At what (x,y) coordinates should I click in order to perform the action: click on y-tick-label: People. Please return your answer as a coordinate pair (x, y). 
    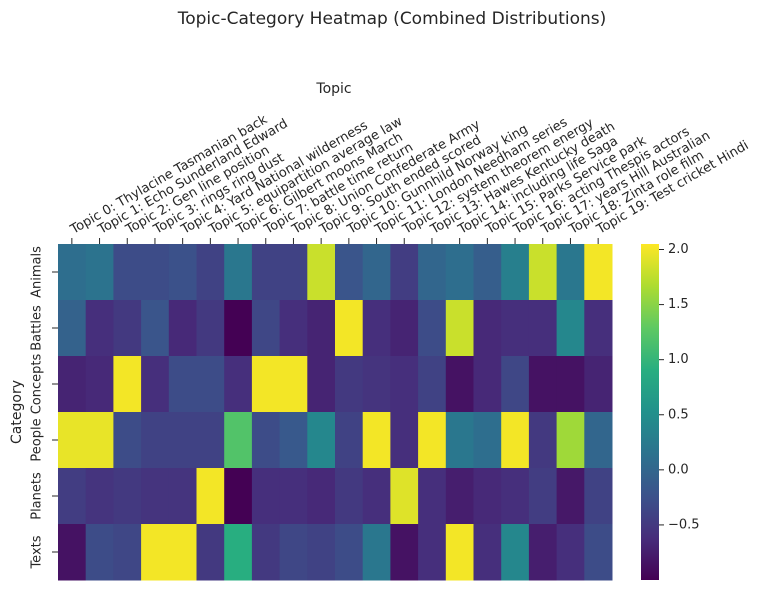
    Looking at the image, I should click on (37, 439).